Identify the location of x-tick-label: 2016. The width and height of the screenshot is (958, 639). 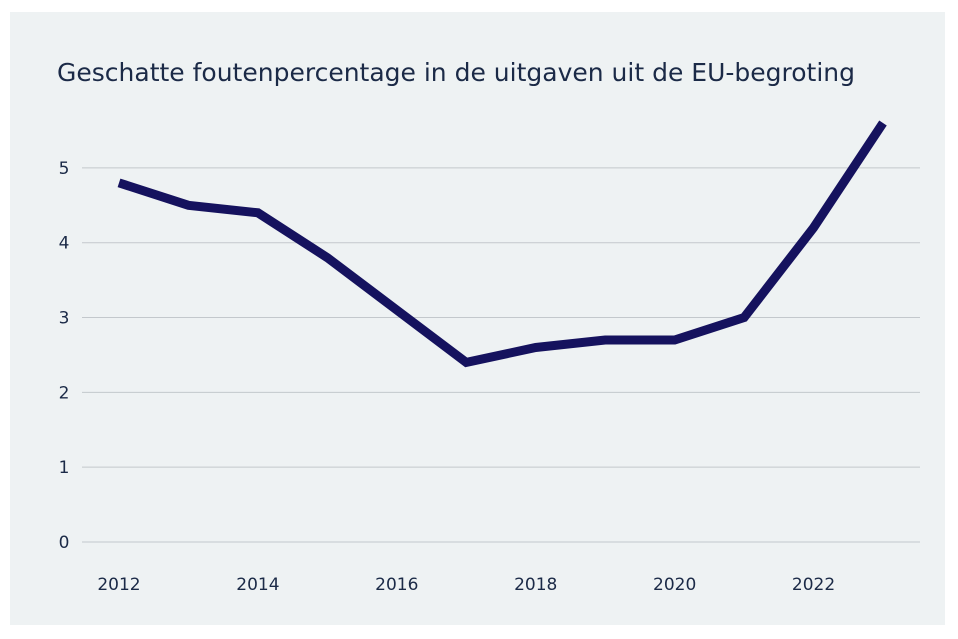
(396, 585).